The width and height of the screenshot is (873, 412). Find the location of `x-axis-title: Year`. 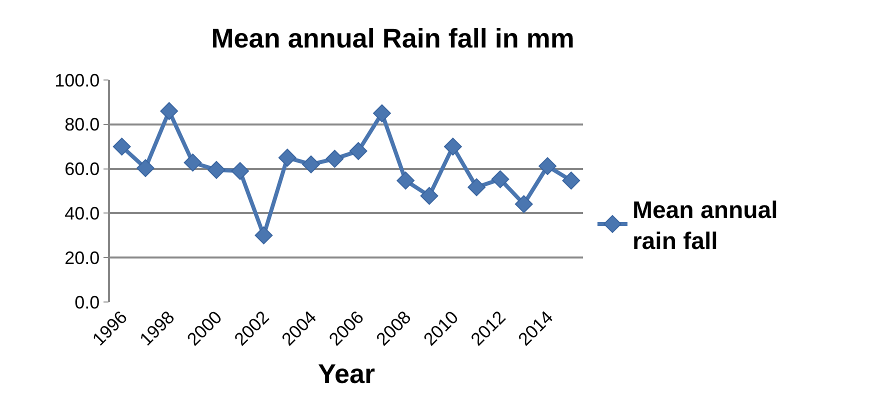

x-axis-title: Year is located at coordinates (347, 373).